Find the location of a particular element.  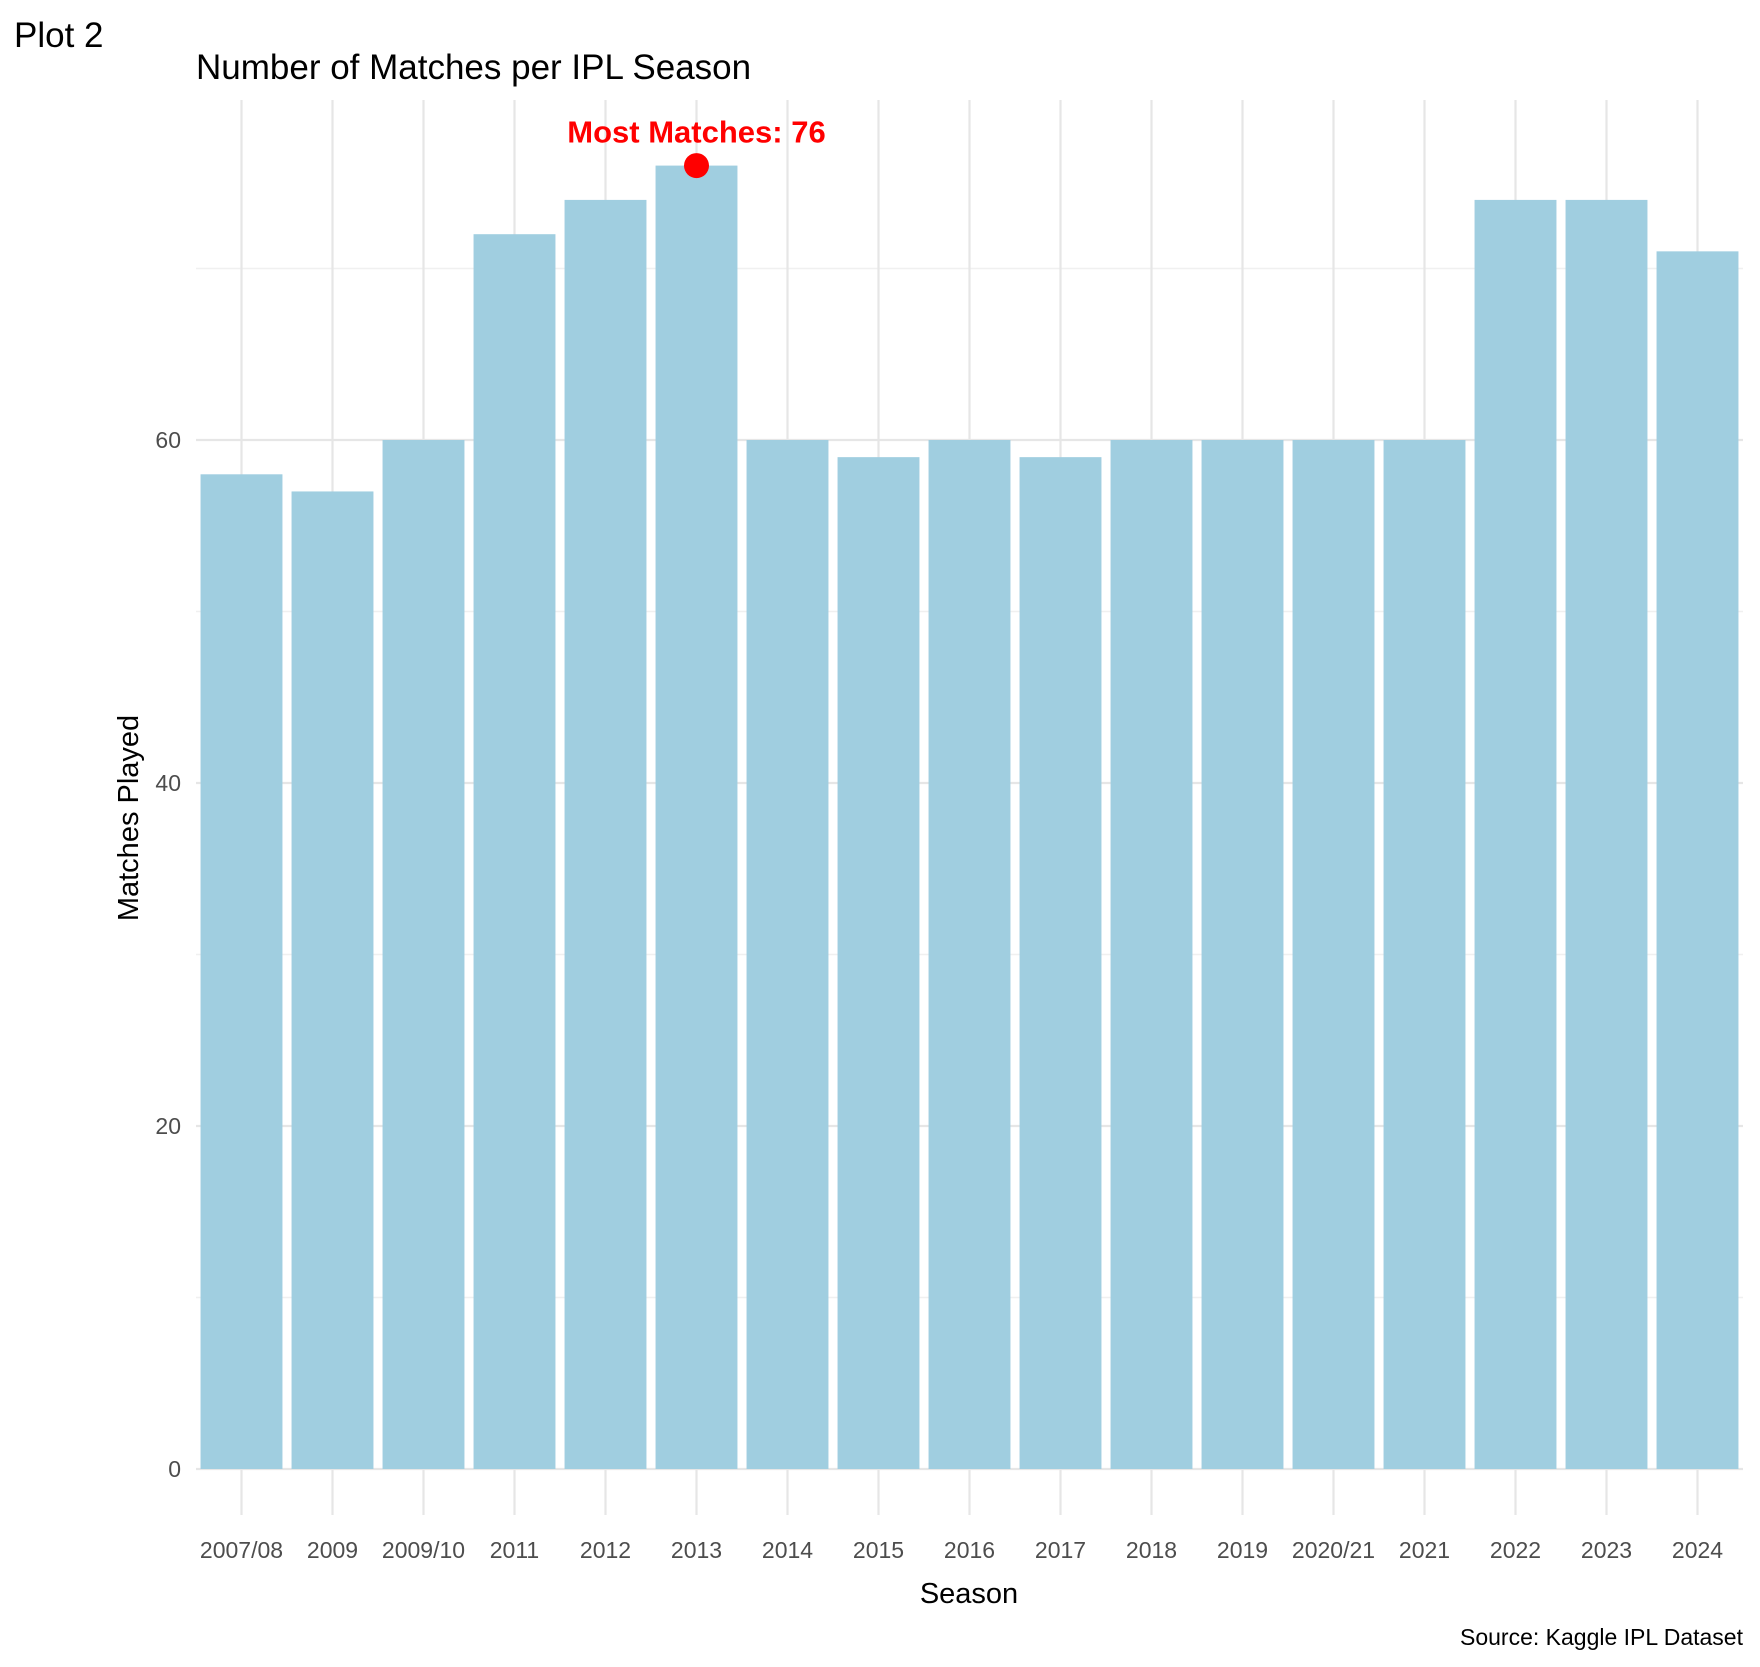

x-tick-label: 2022 is located at coordinates (1515, 1550).